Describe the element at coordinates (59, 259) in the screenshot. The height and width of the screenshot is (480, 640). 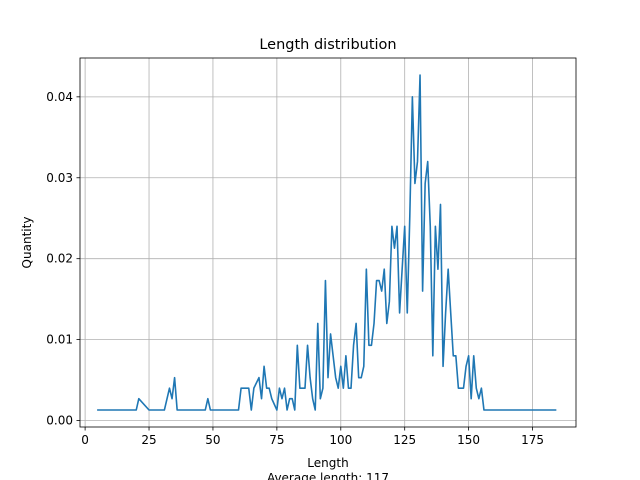
I see `y-tick-label: 0.02` at that location.